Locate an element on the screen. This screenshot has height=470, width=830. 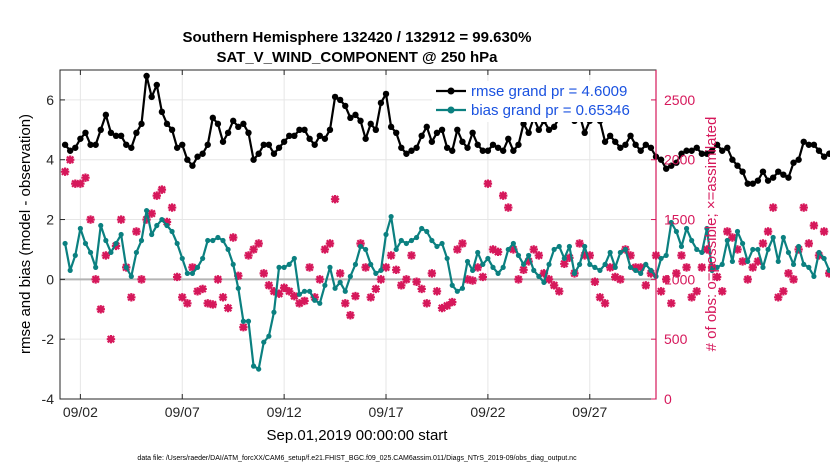
y-tick-label-right: 500 is located at coordinates (676, 339).